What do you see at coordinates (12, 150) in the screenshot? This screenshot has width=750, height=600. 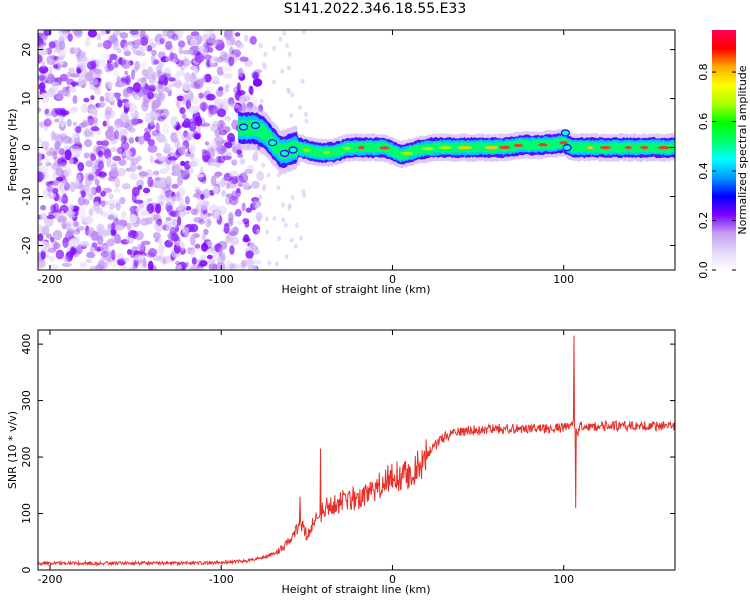 I see `spectrogram-ylabel: Frequency (Hz)` at bounding box center [12, 150].